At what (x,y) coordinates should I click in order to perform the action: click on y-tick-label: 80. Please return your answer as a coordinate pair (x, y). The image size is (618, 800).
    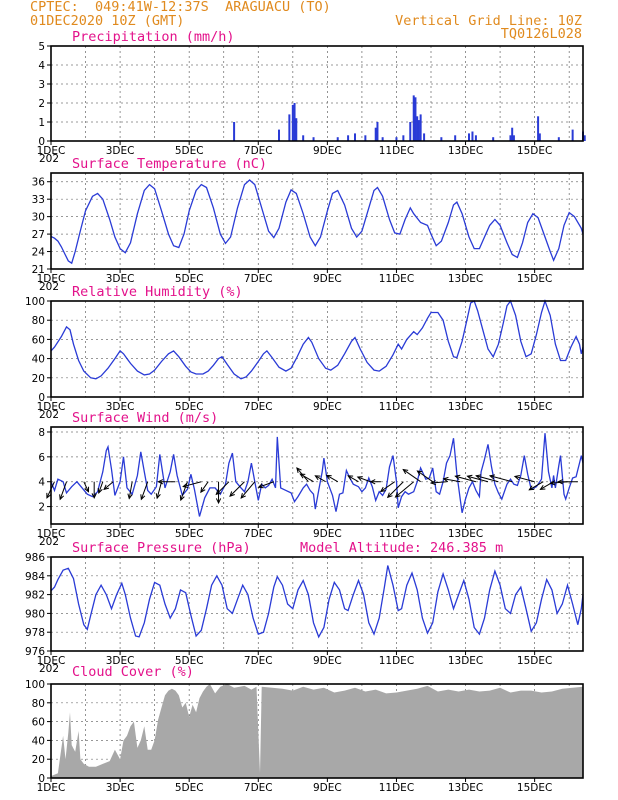
    Looking at the image, I should click on (38, 321).